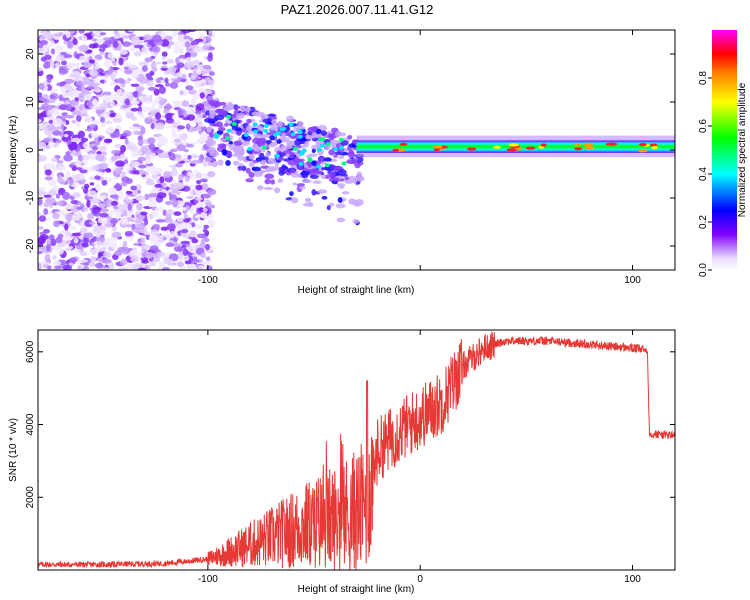 This screenshot has width=750, height=600. I want to click on spectrogram-xlabel: Height of straight line (km), so click(356, 290).